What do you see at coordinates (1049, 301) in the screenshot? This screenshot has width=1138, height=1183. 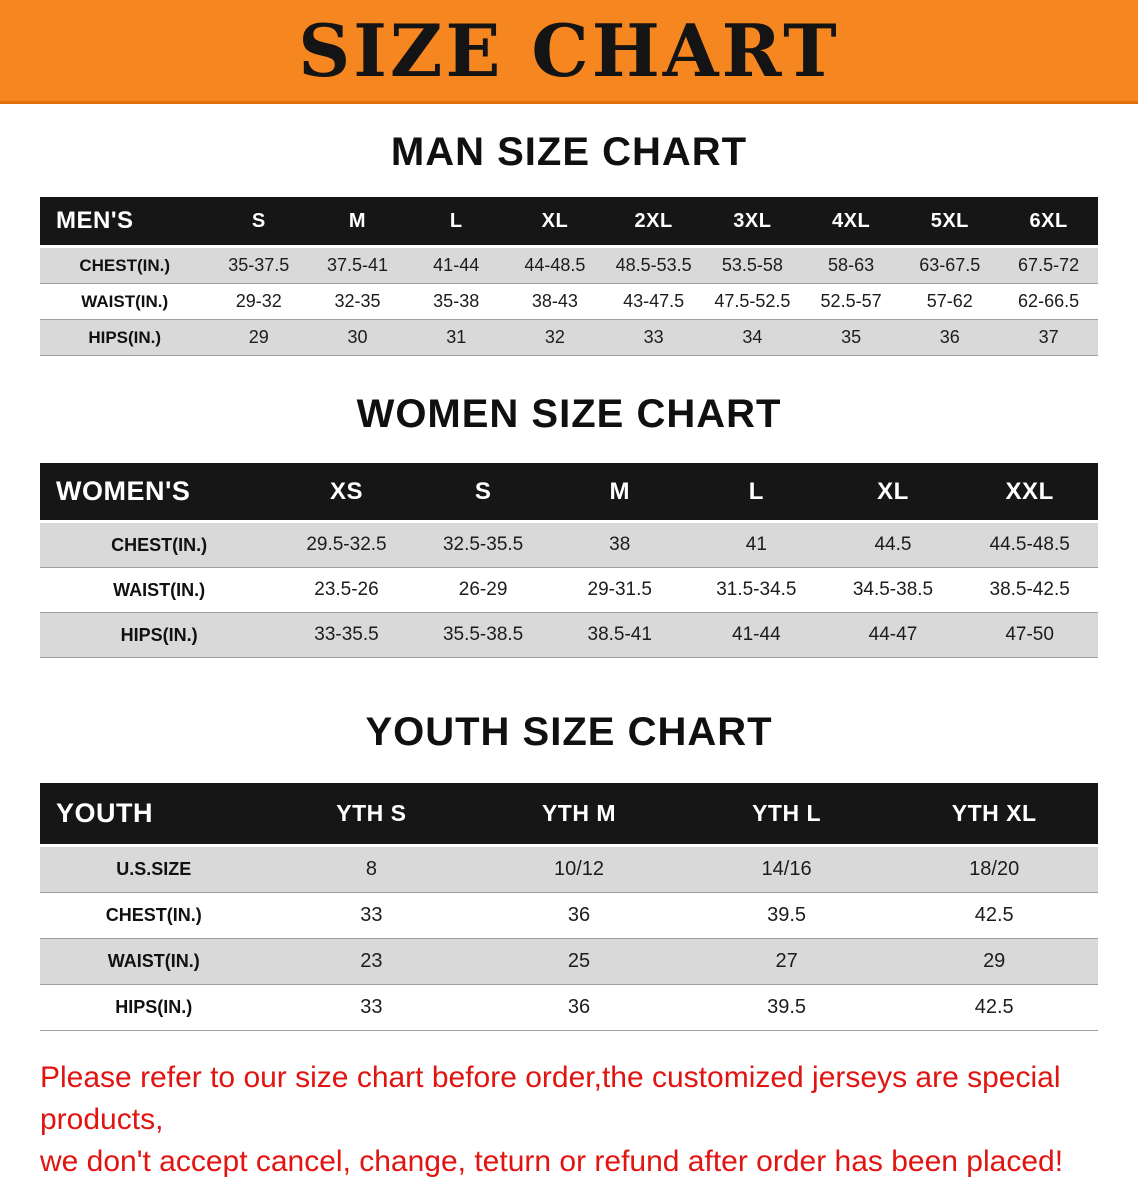 I see `size-cell: 62-66.5` at bounding box center [1049, 301].